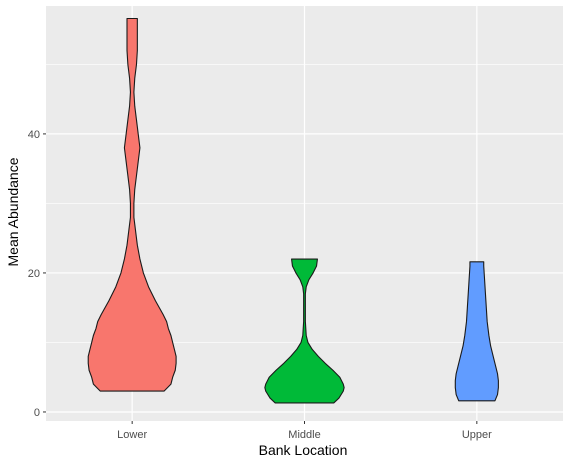  I want to click on y-axis-ticks: 0 20 40, so click(37, 274).